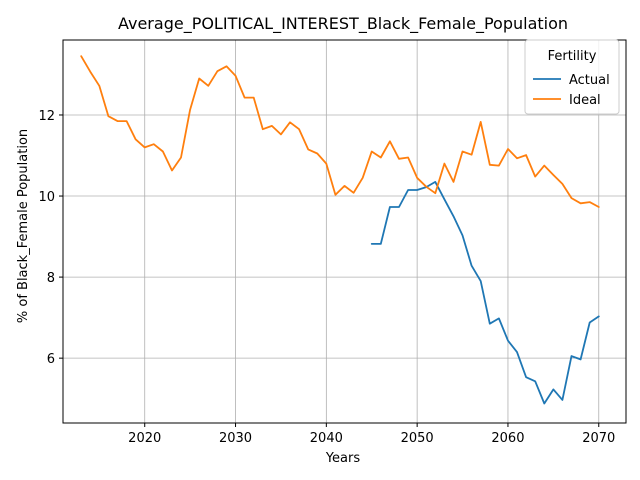  I want to click on y-tick-label: 8, so click(51, 278).